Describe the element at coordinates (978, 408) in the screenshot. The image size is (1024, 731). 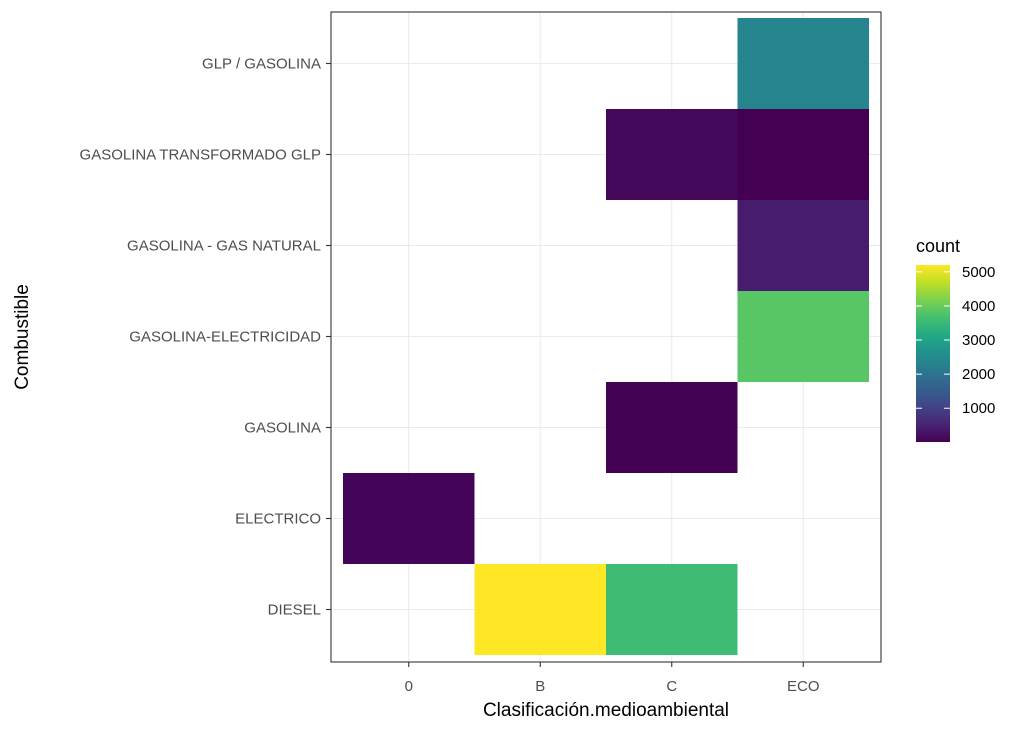
I see `legend-tick-label: 1000` at that location.